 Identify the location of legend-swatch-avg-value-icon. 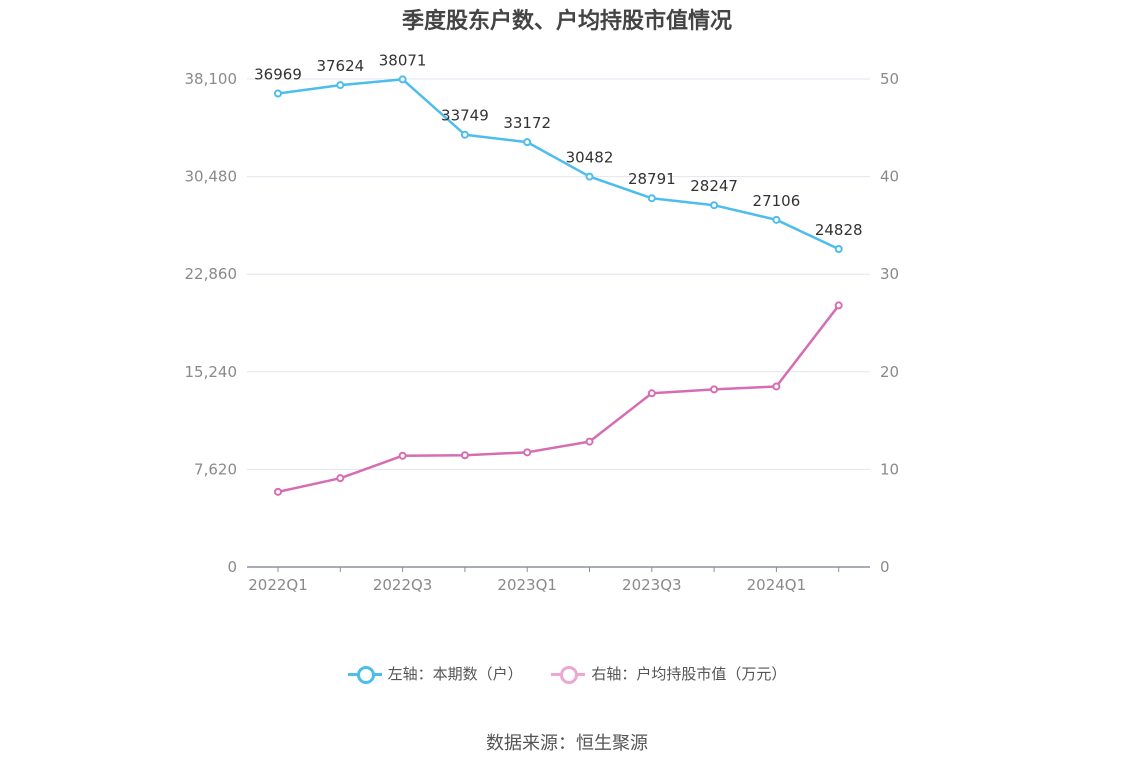
(568, 674).